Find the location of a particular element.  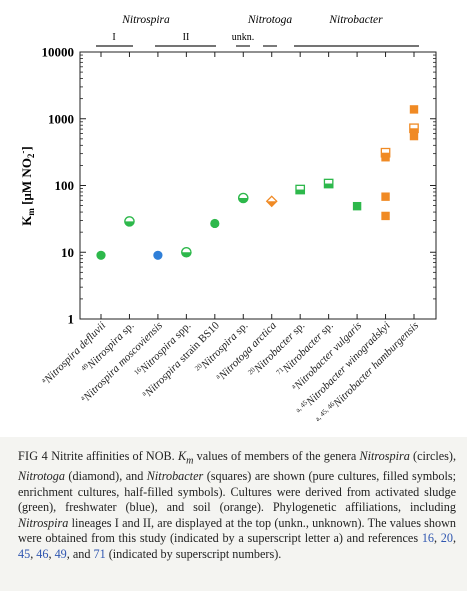

x-category-label: a, 45, 46Nitrobacter hamburgensis is located at coordinates (368, 373).